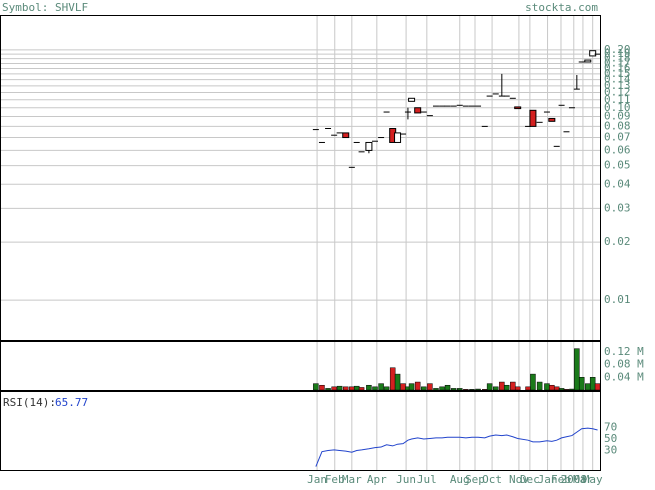 The width and height of the screenshot is (655, 490). I want to click on y-tick-label: 0.20, so click(617, 49).